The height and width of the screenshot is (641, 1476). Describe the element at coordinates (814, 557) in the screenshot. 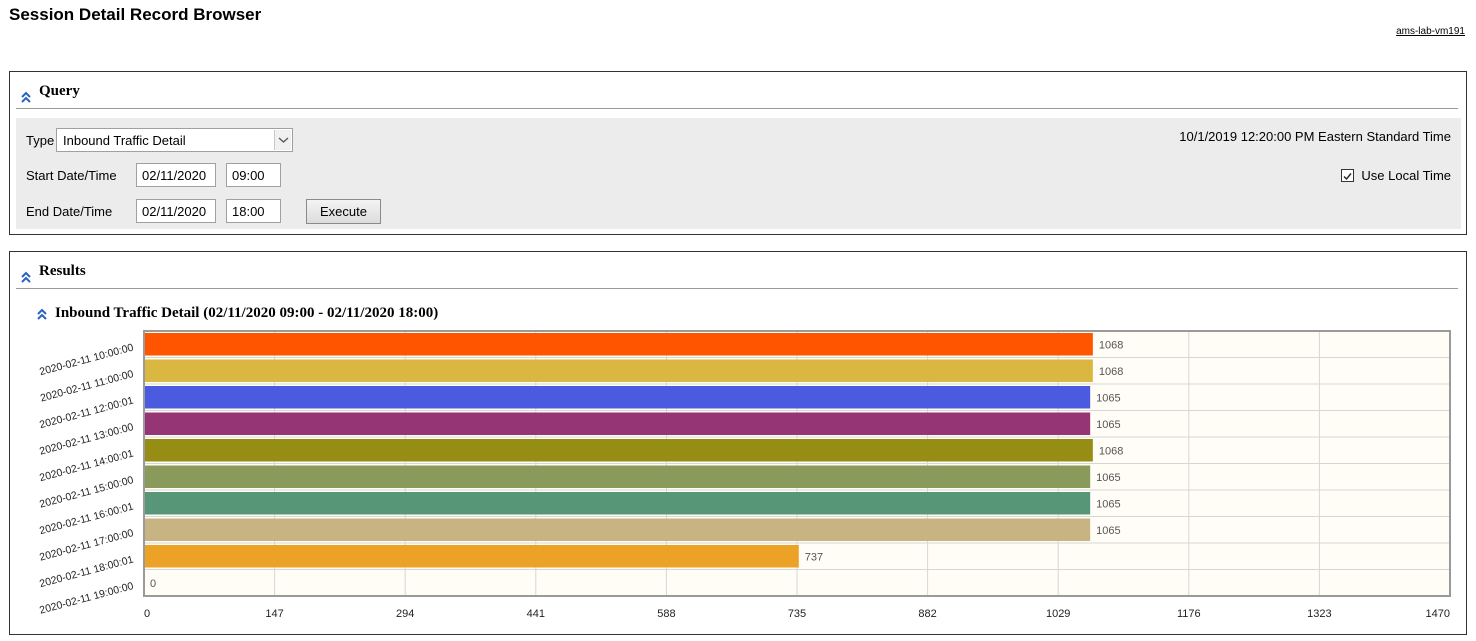

I see `data-label: 737` at that location.